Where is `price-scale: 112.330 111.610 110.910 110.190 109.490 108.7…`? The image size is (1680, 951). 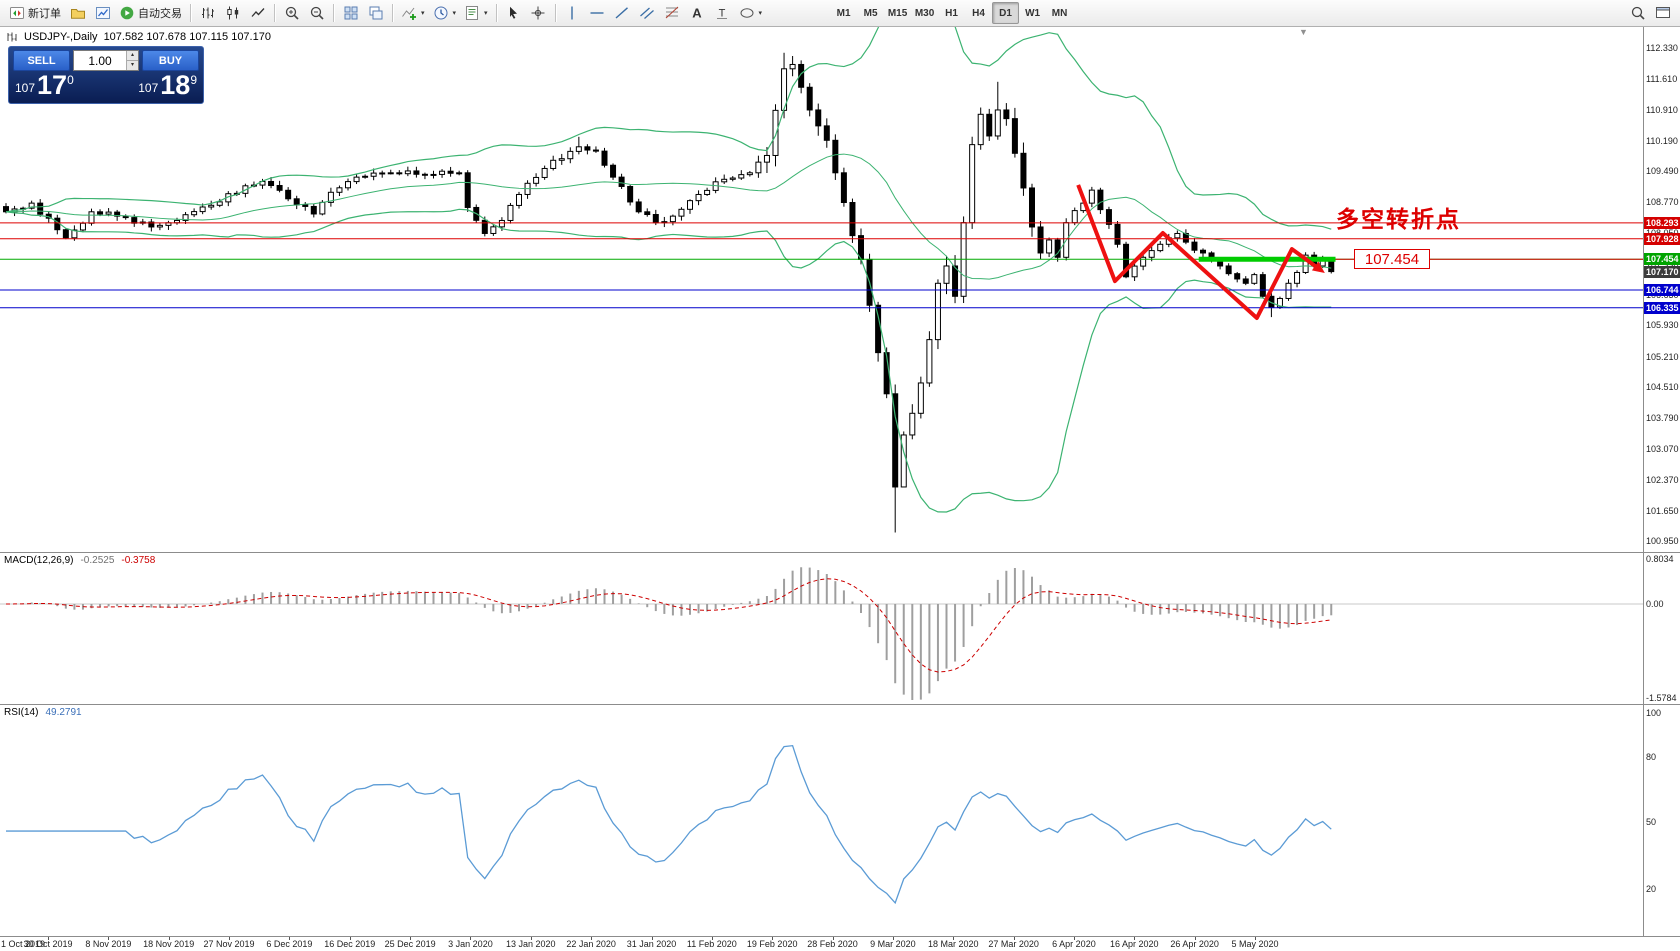 price-scale: 112.330 111.610 110.910 110.190 109.490 108.7… is located at coordinates (1661, 481).